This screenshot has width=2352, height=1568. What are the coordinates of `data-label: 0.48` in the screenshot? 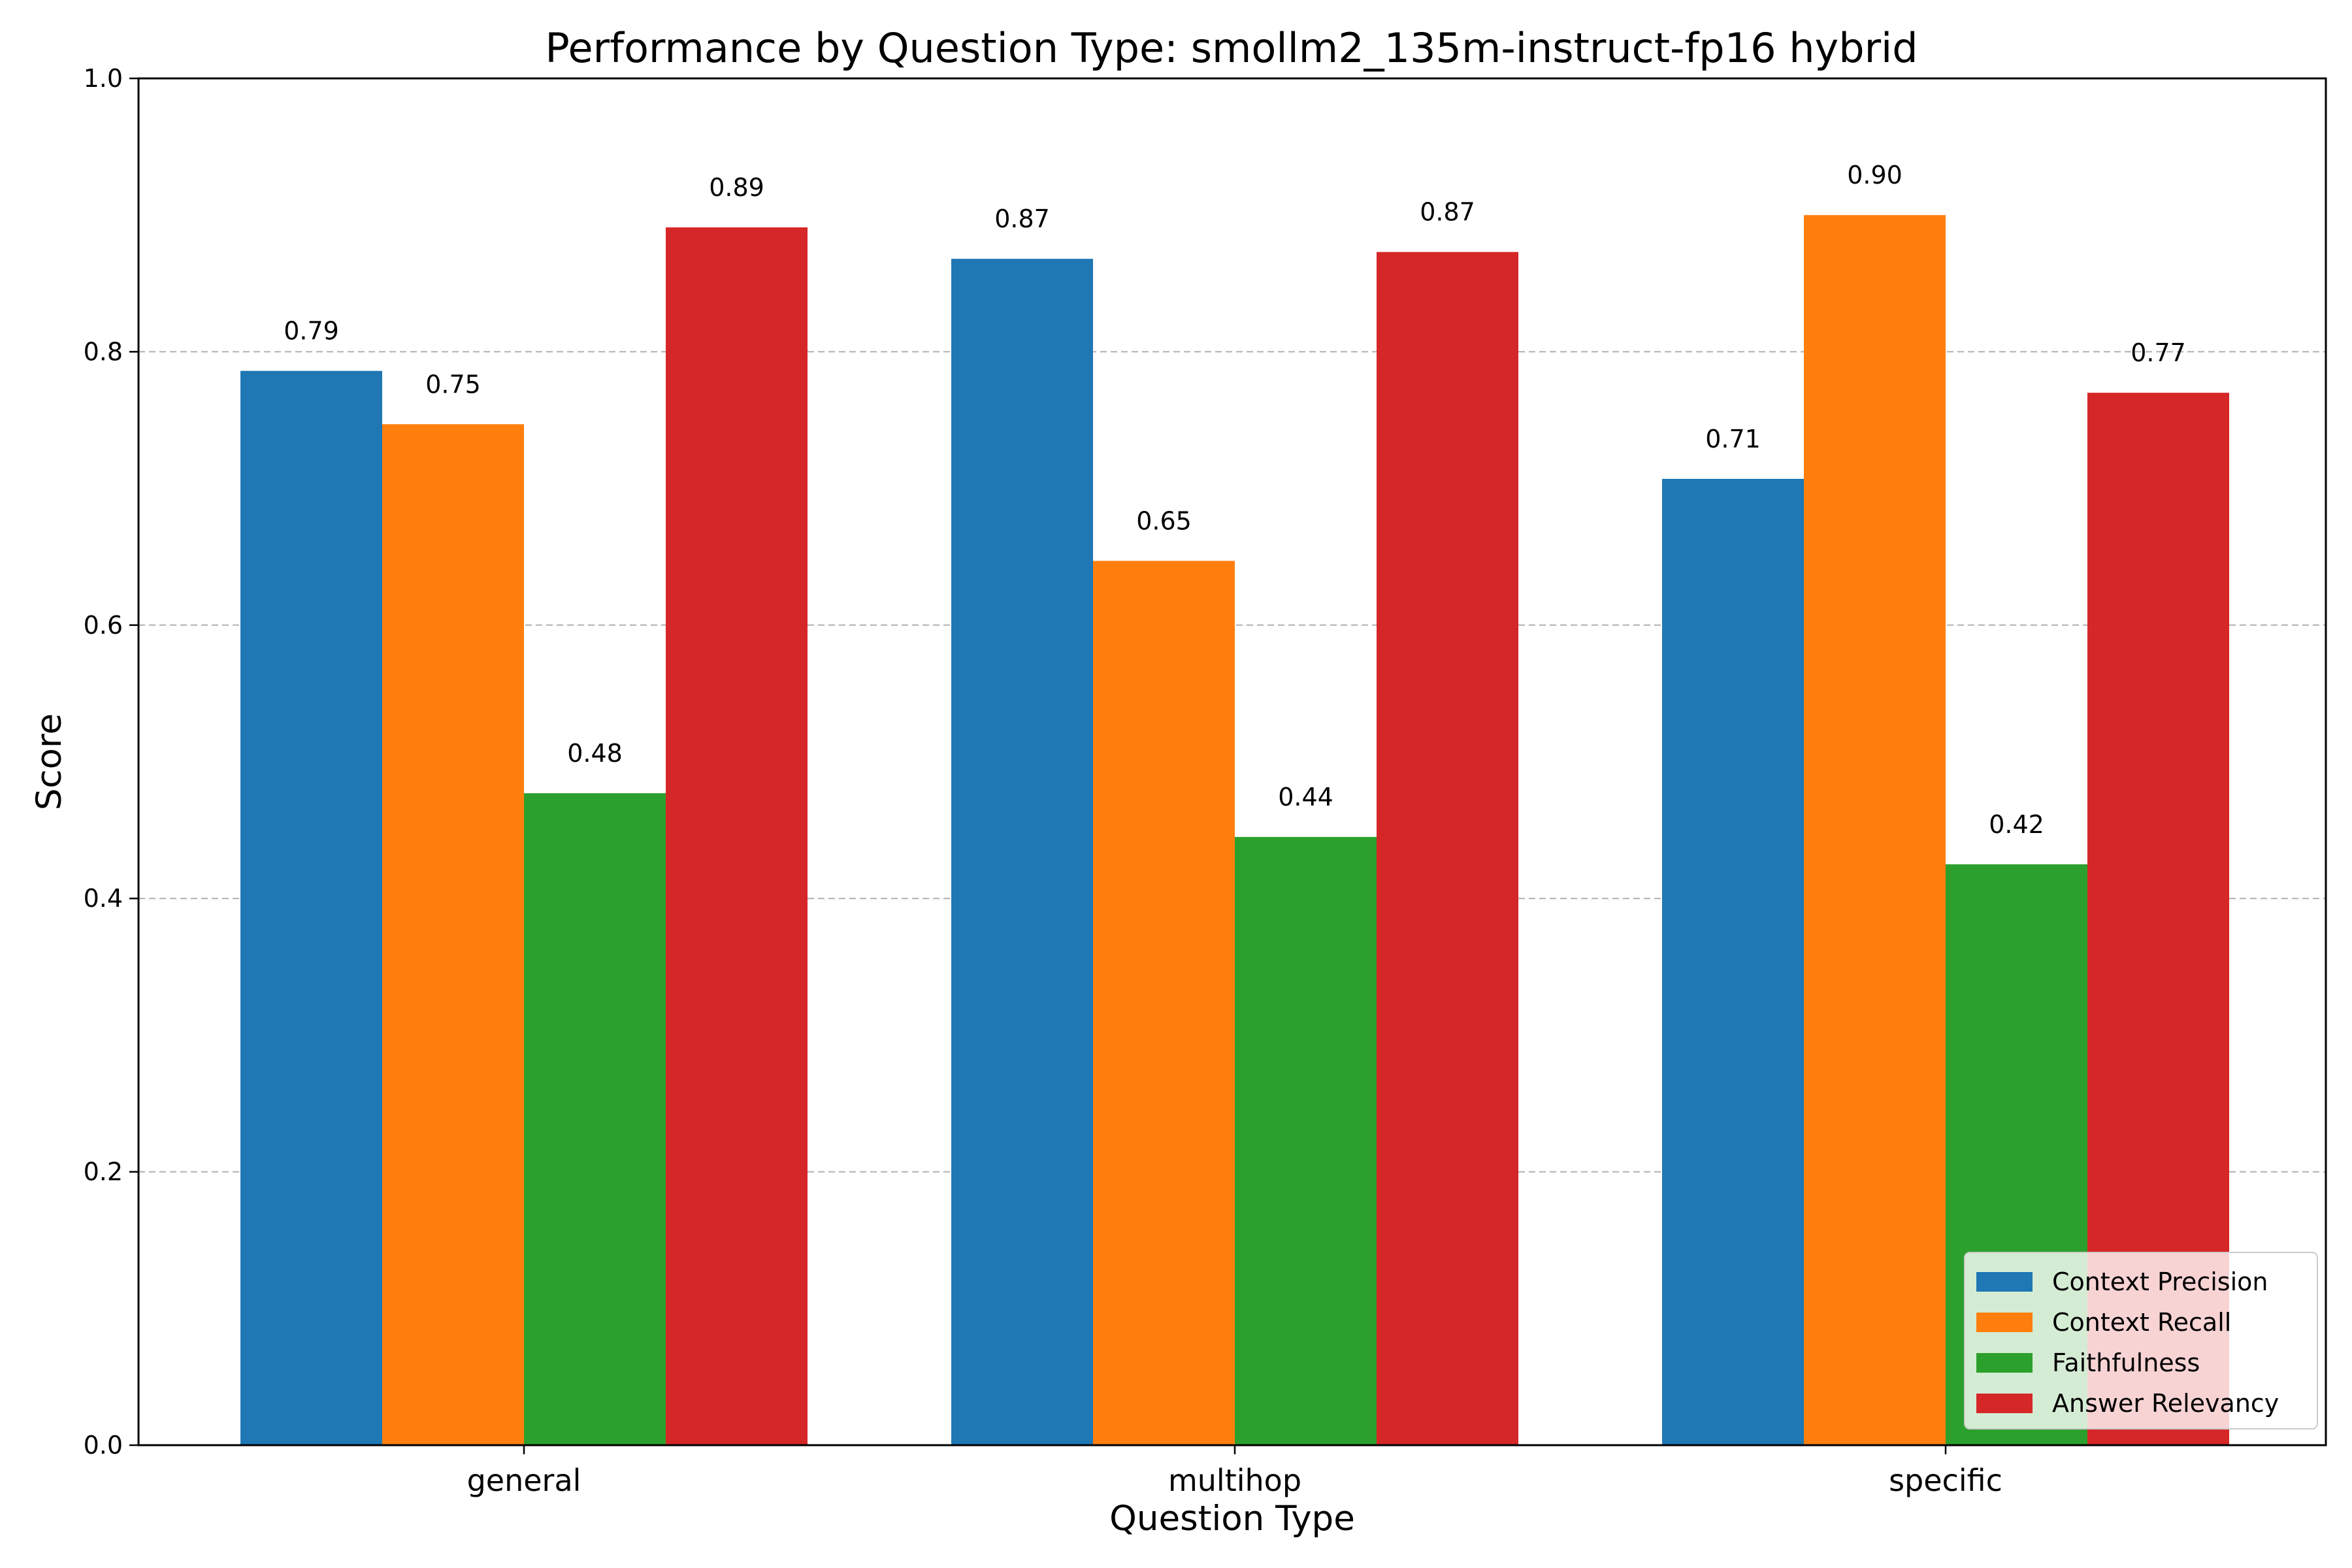 It's located at (595, 753).